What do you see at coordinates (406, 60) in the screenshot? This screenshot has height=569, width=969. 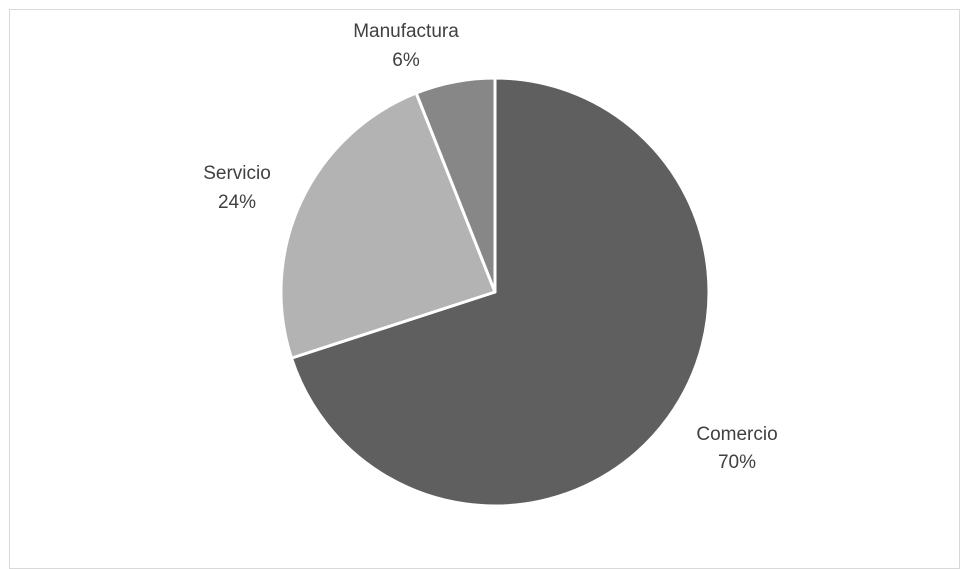 I see `slice-value-manufactura: 6%` at bounding box center [406, 60].